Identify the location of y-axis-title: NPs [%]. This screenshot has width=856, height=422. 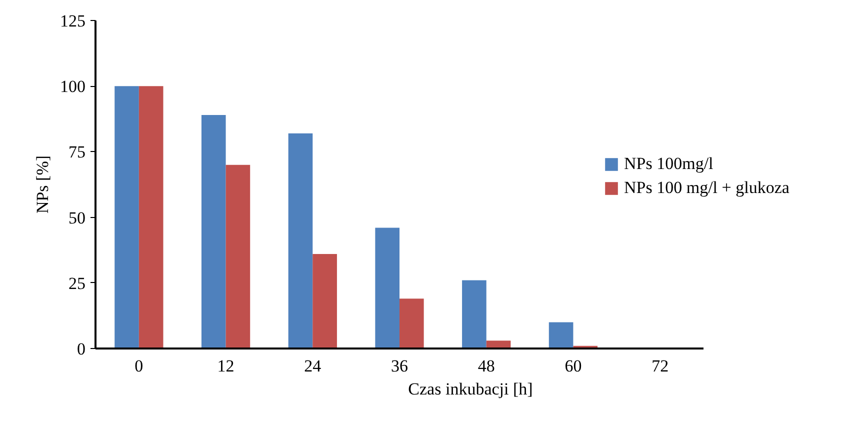
(42, 184).